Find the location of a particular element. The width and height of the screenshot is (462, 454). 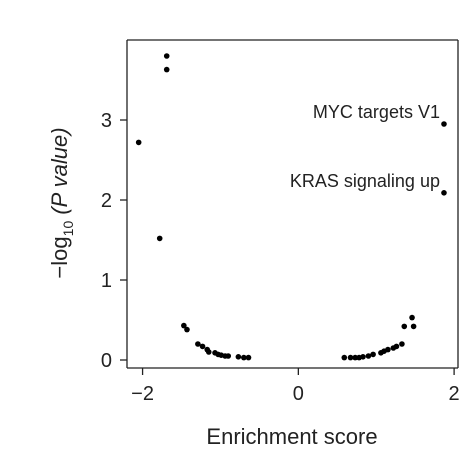

y-axis-label: −log10 (P value) is located at coordinates (61, 202).